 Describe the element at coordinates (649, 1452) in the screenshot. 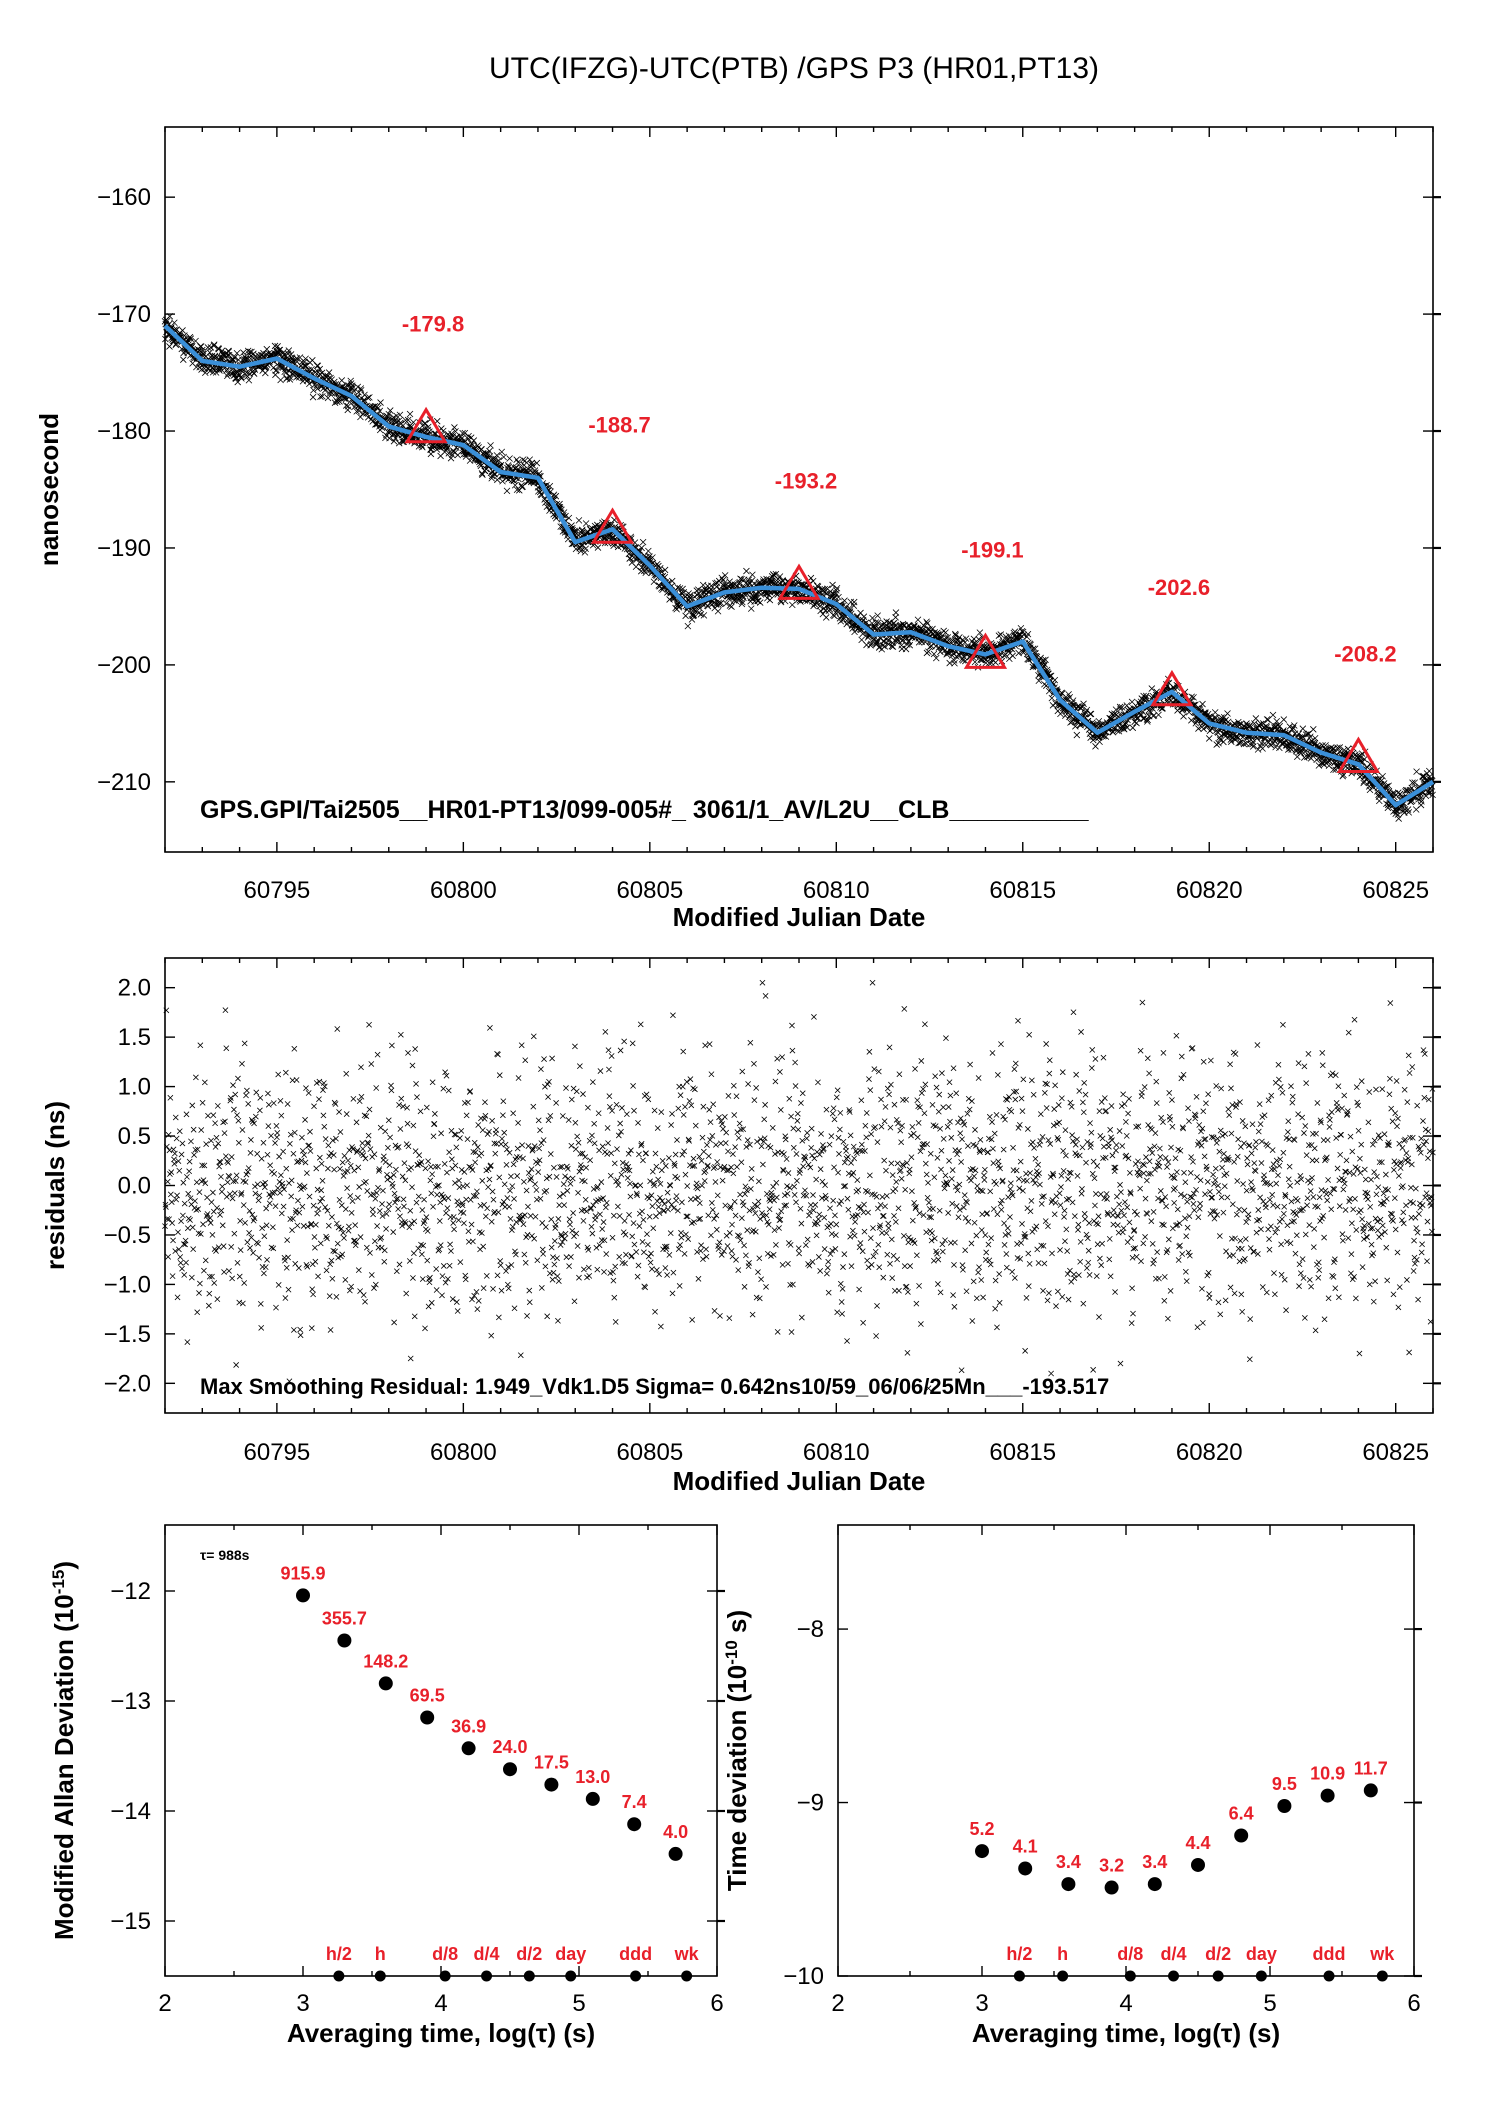

I see `x-tick-label: 60805` at that location.